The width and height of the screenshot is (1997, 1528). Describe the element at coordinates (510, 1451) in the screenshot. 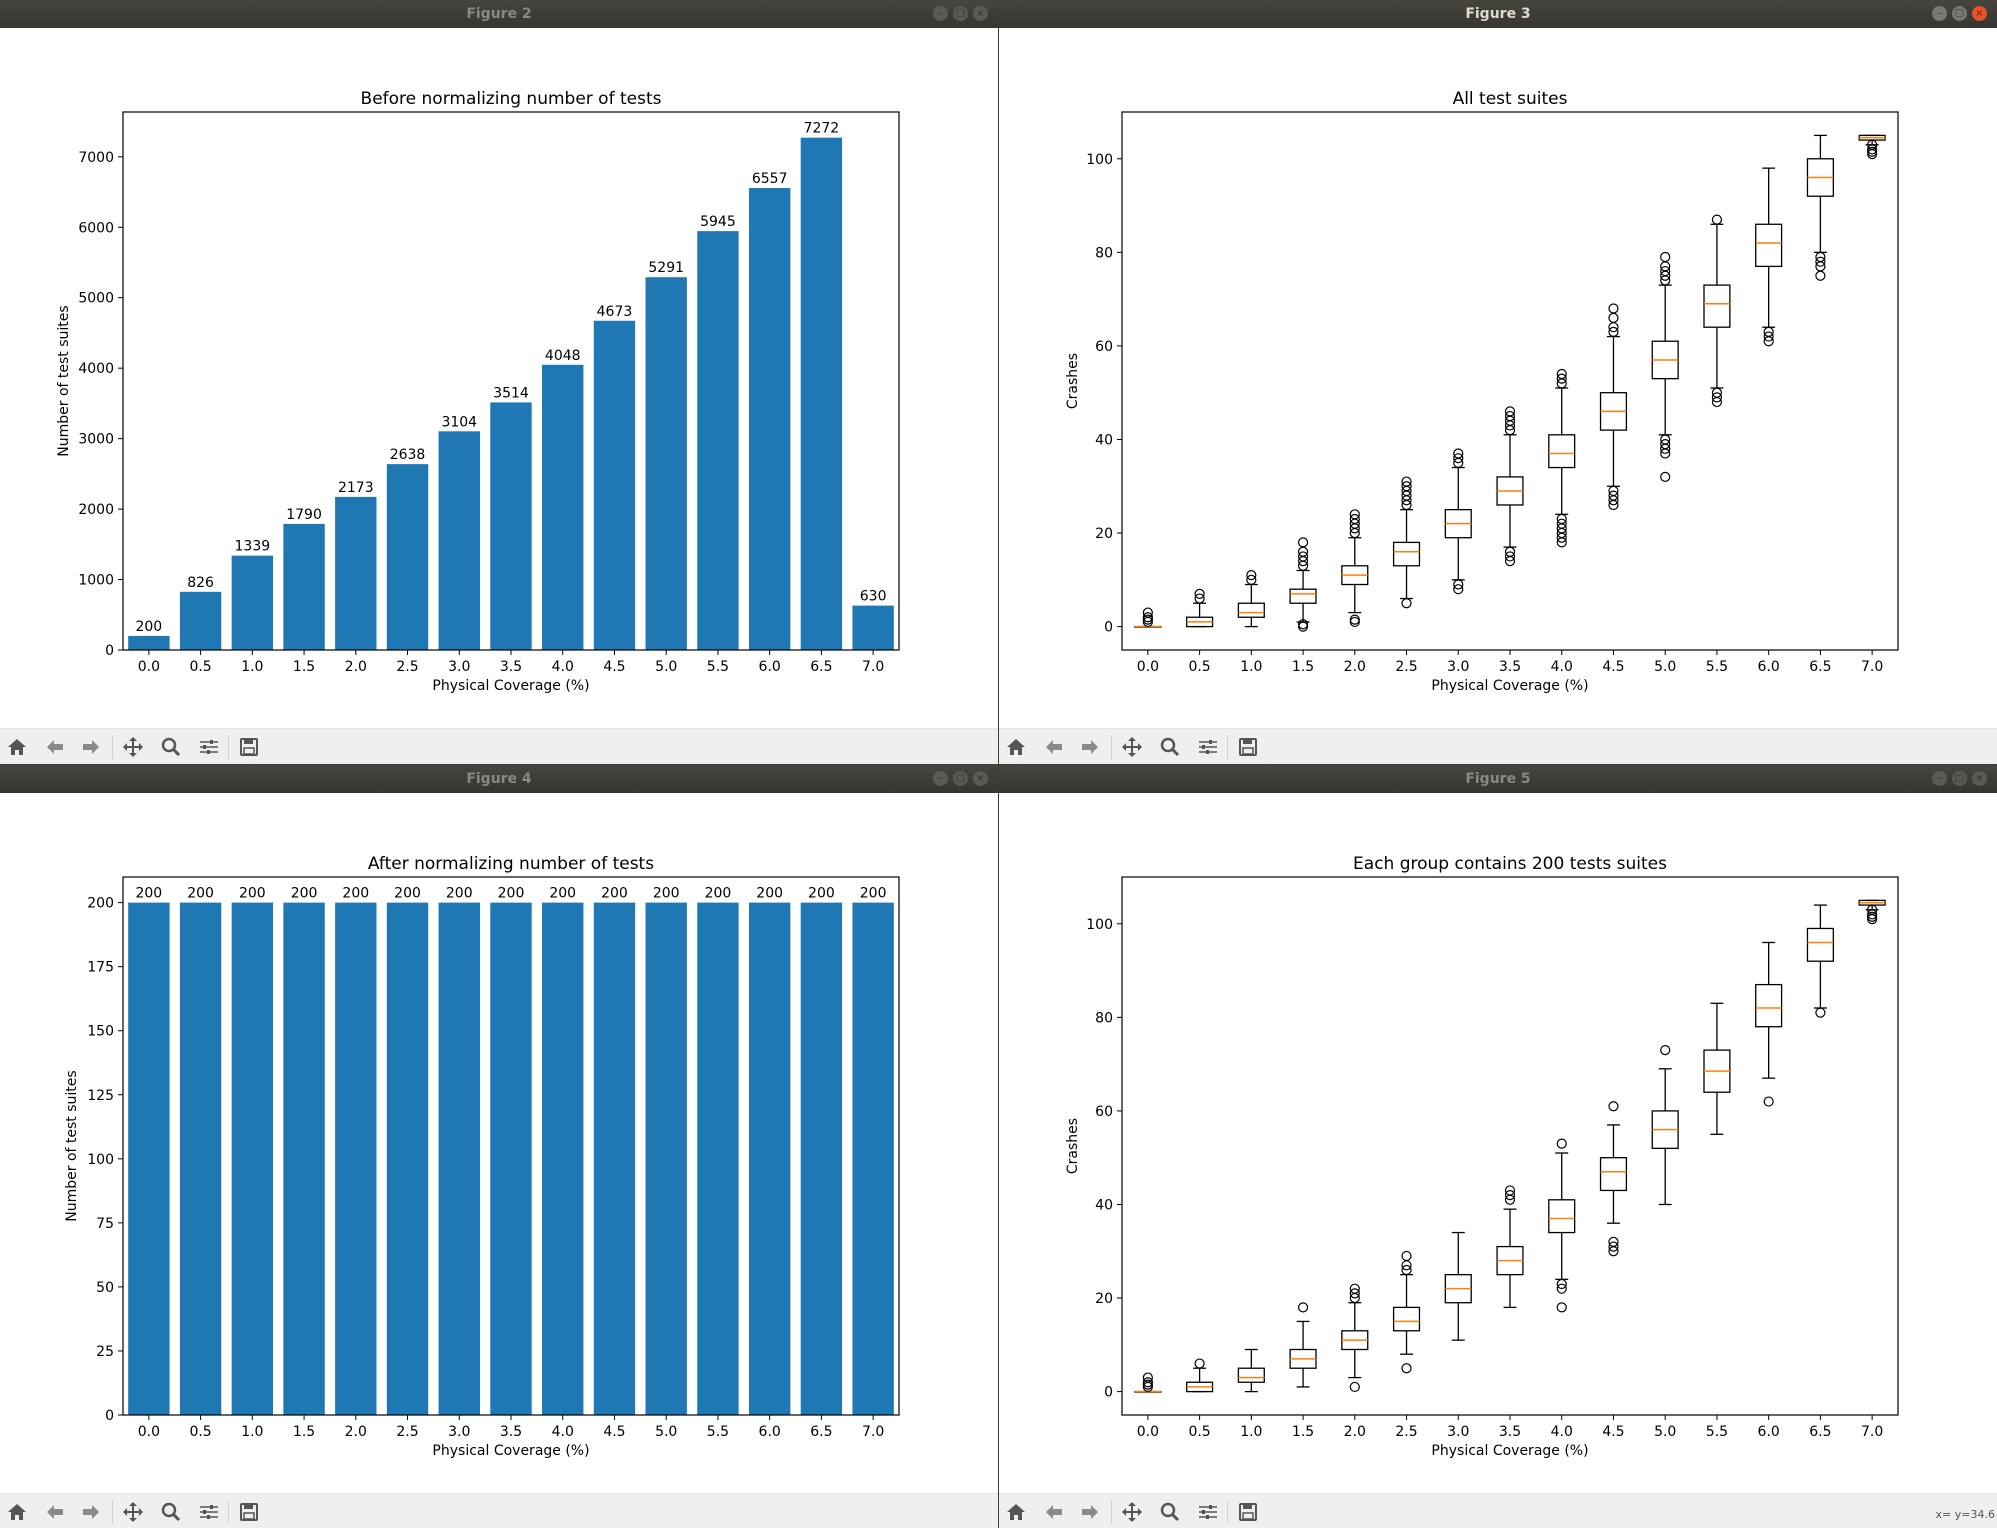

I see `x-axis-label: Physical Coverage (%)` at that location.